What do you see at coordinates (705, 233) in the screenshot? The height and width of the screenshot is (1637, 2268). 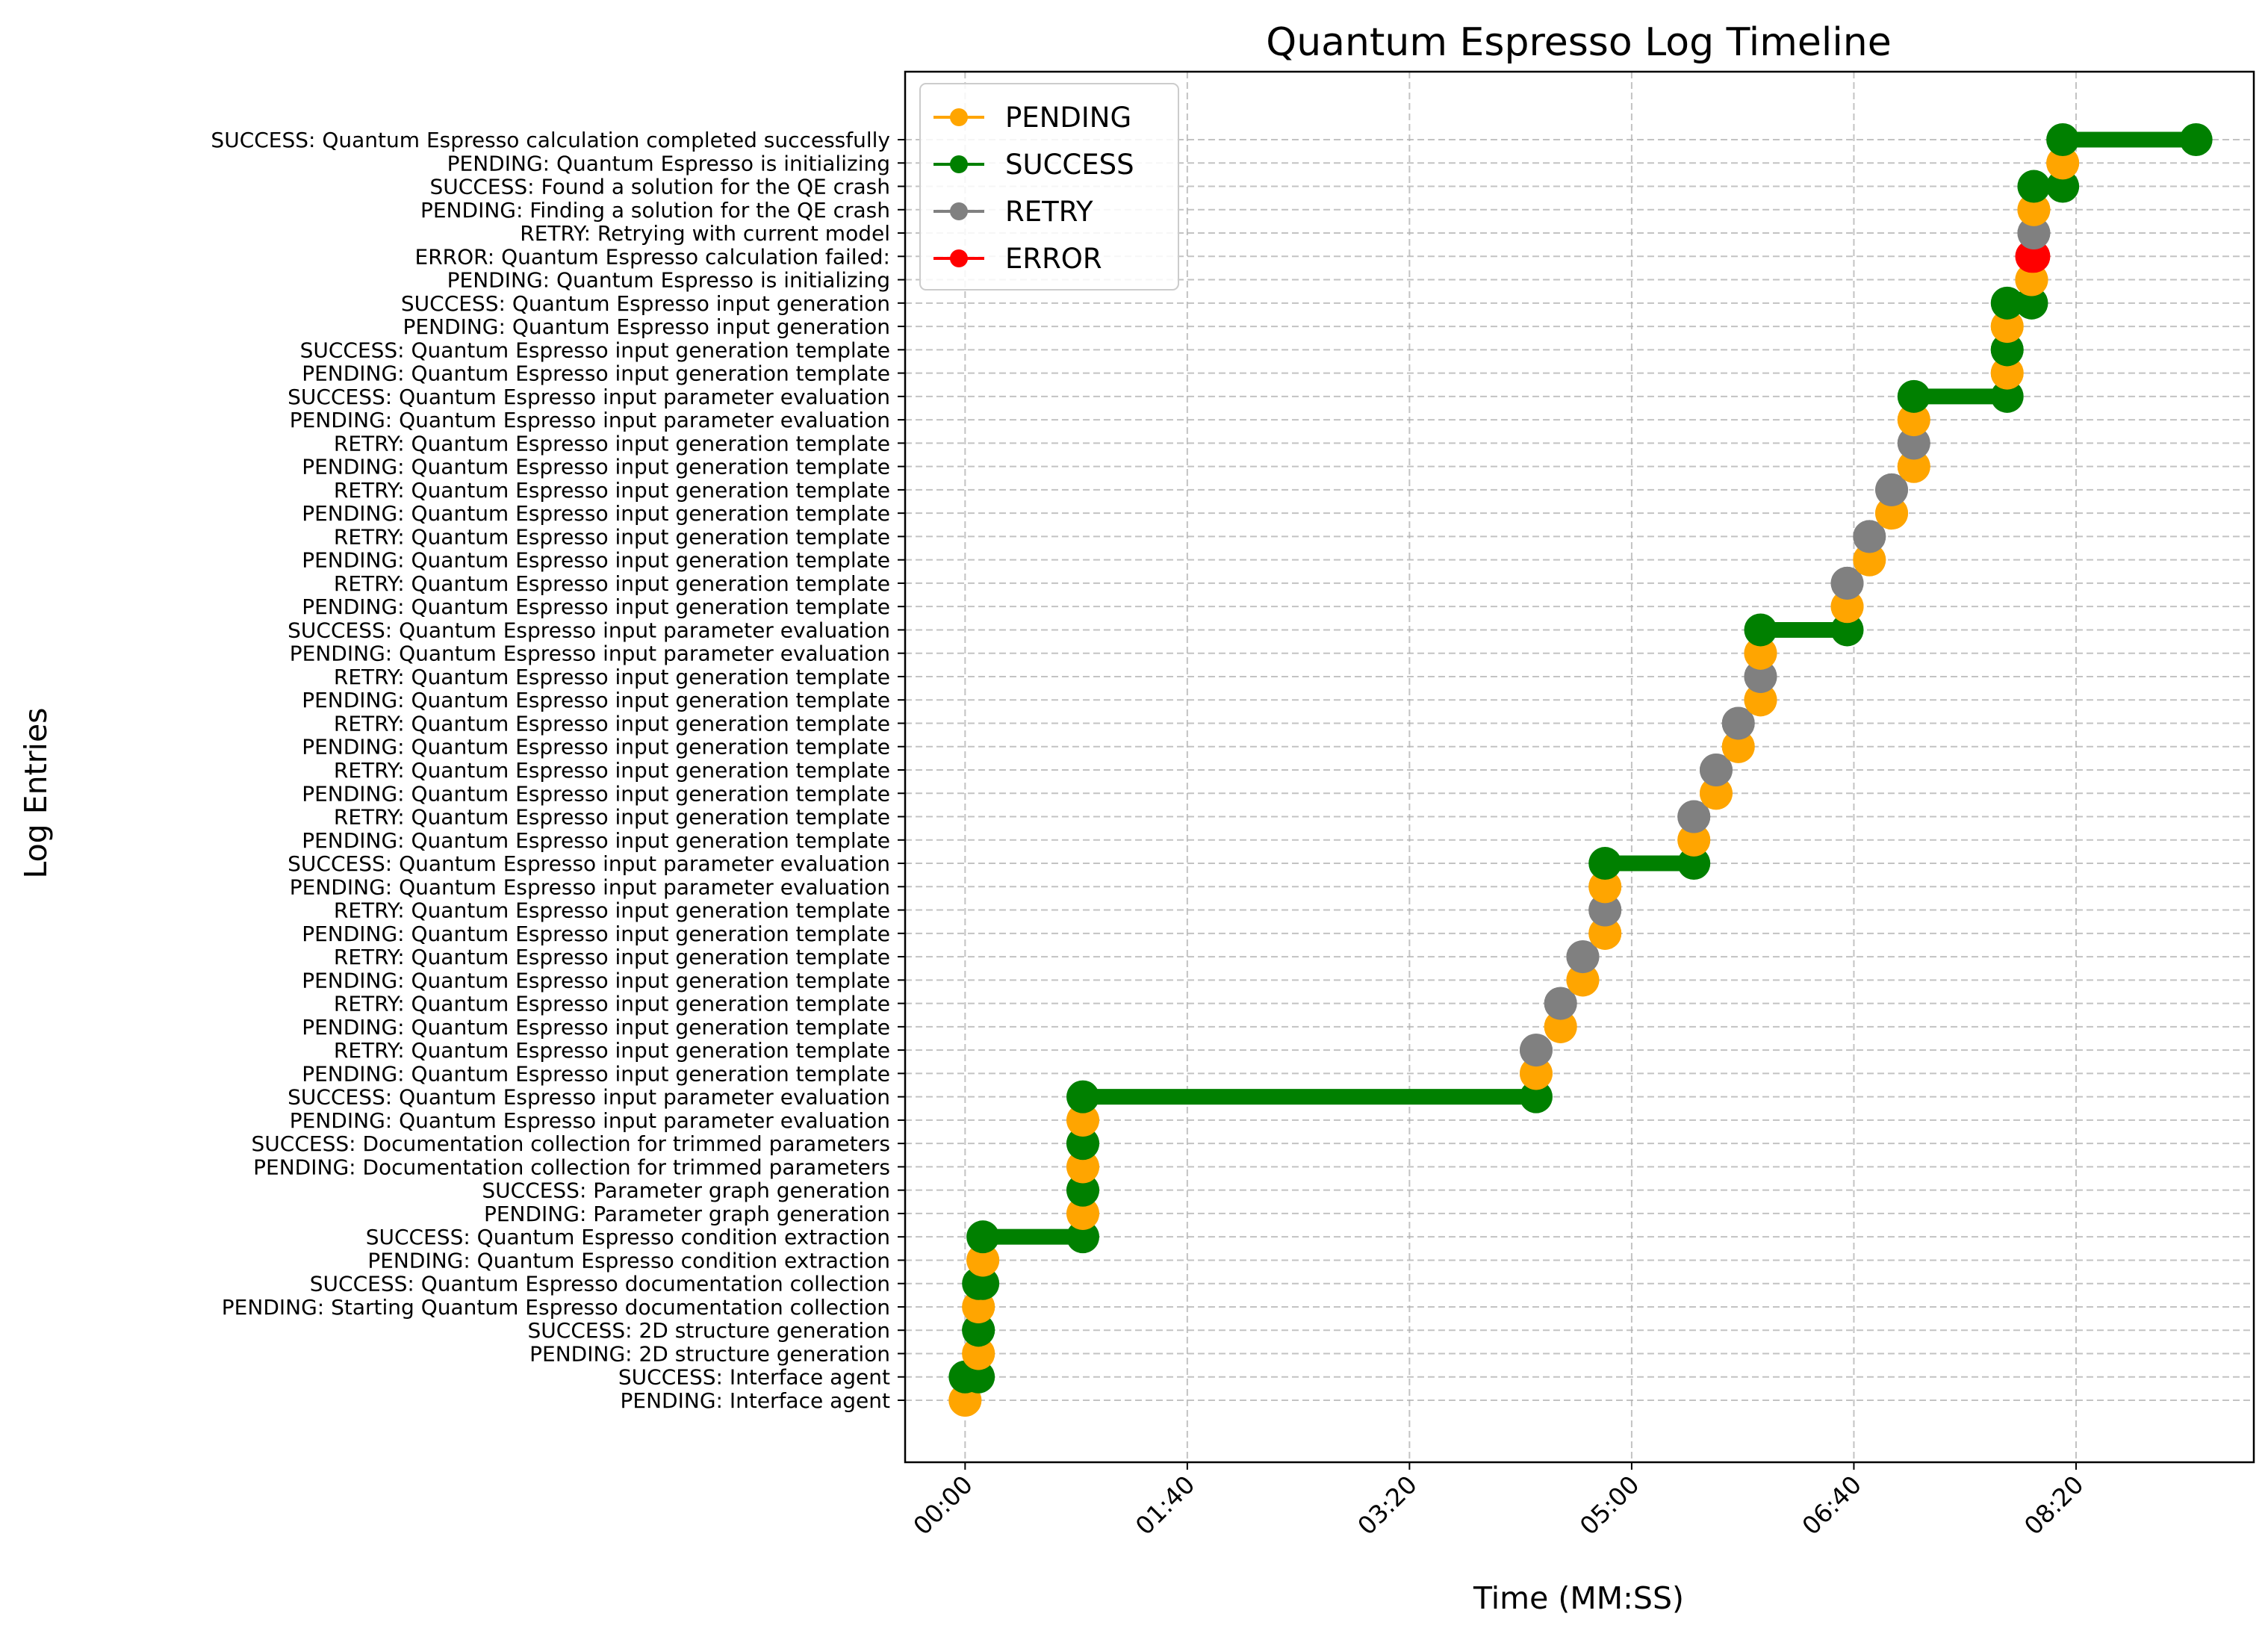 I see `y-tick-label: RETRY: Retrying with current model` at bounding box center [705, 233].